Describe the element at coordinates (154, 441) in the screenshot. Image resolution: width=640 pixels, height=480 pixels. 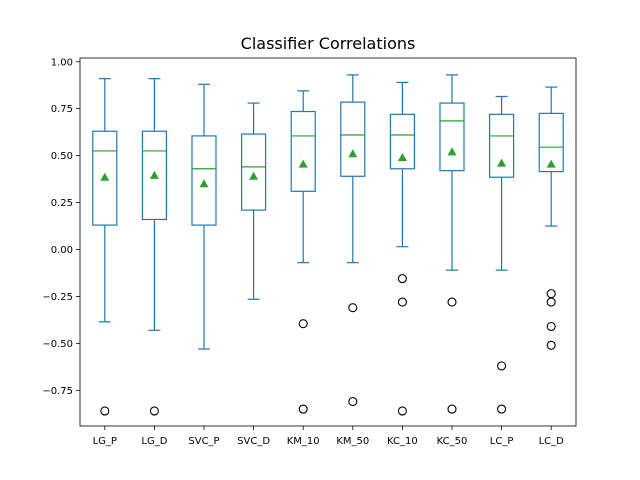
I see `x-tick-label: LG_D` at that location.